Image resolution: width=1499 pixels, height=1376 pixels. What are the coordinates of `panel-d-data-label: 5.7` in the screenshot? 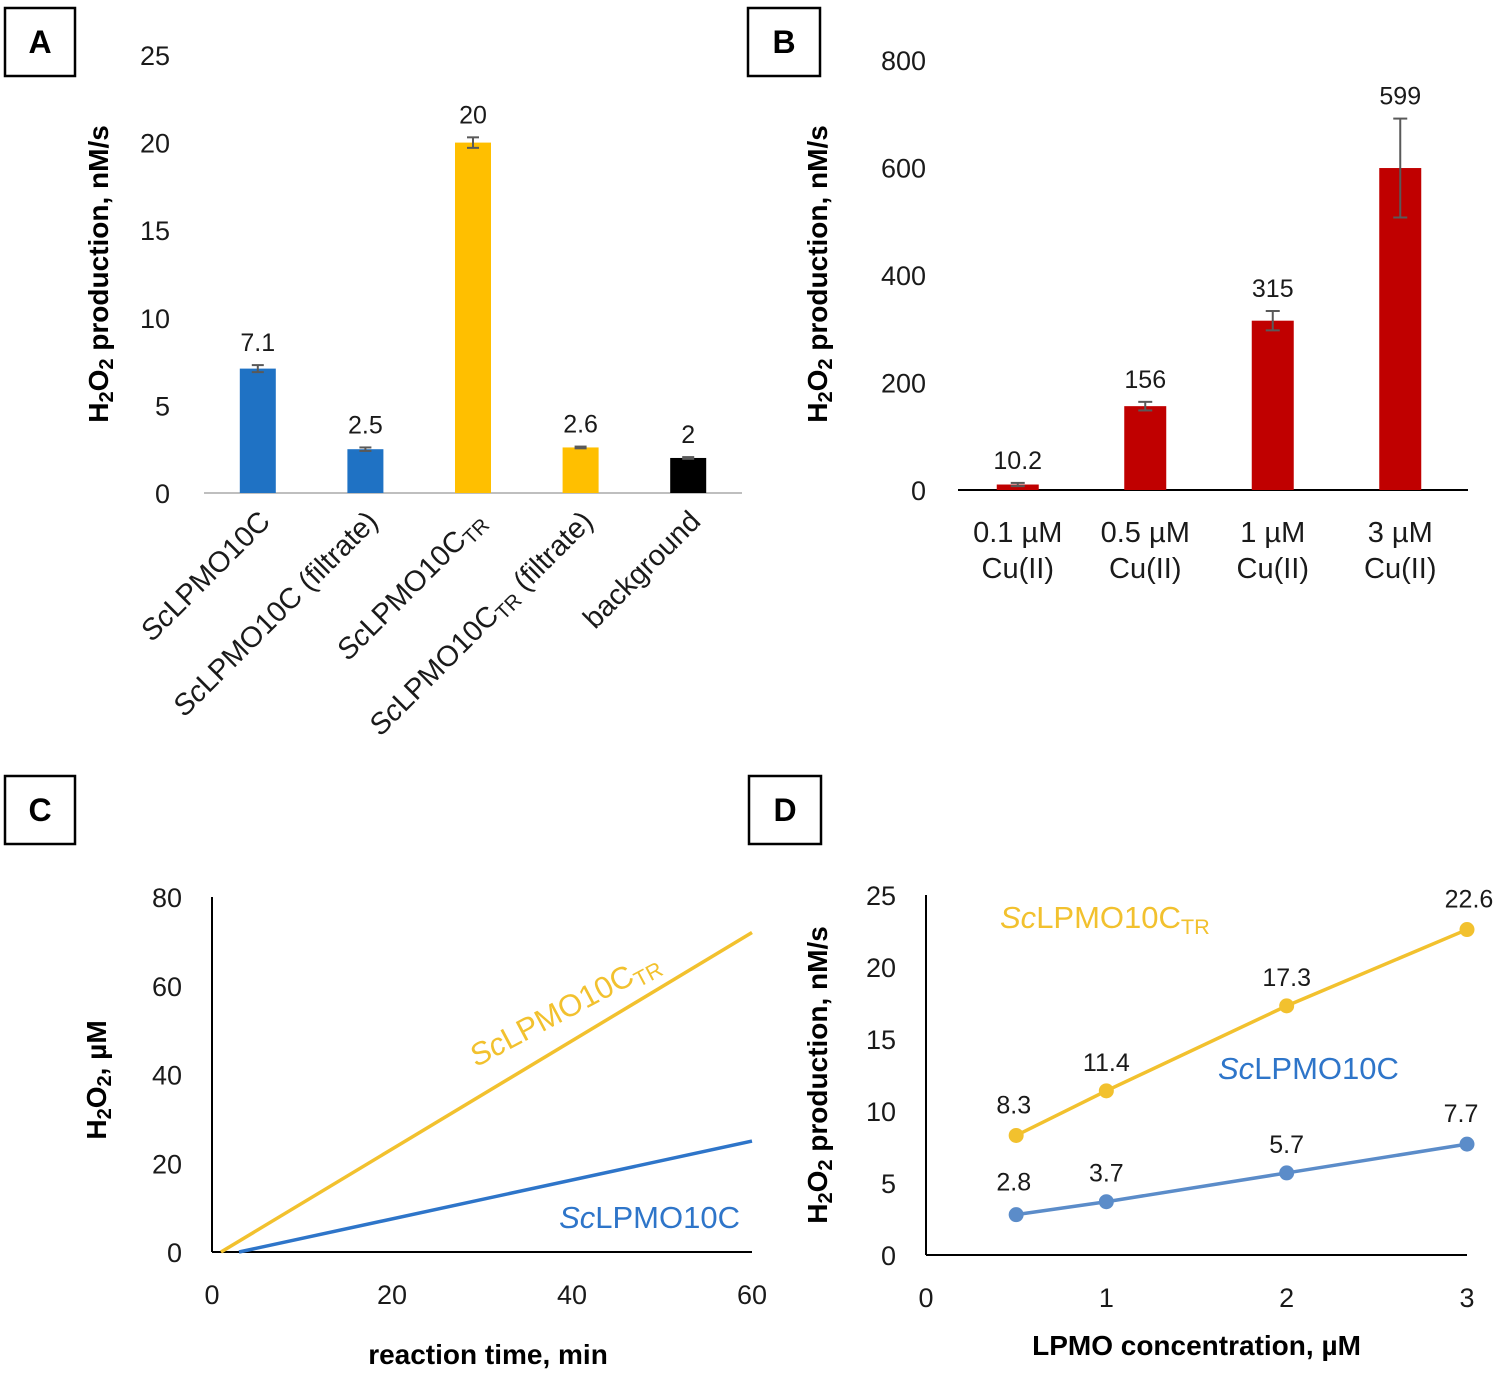 It's located at (1286, 1145).